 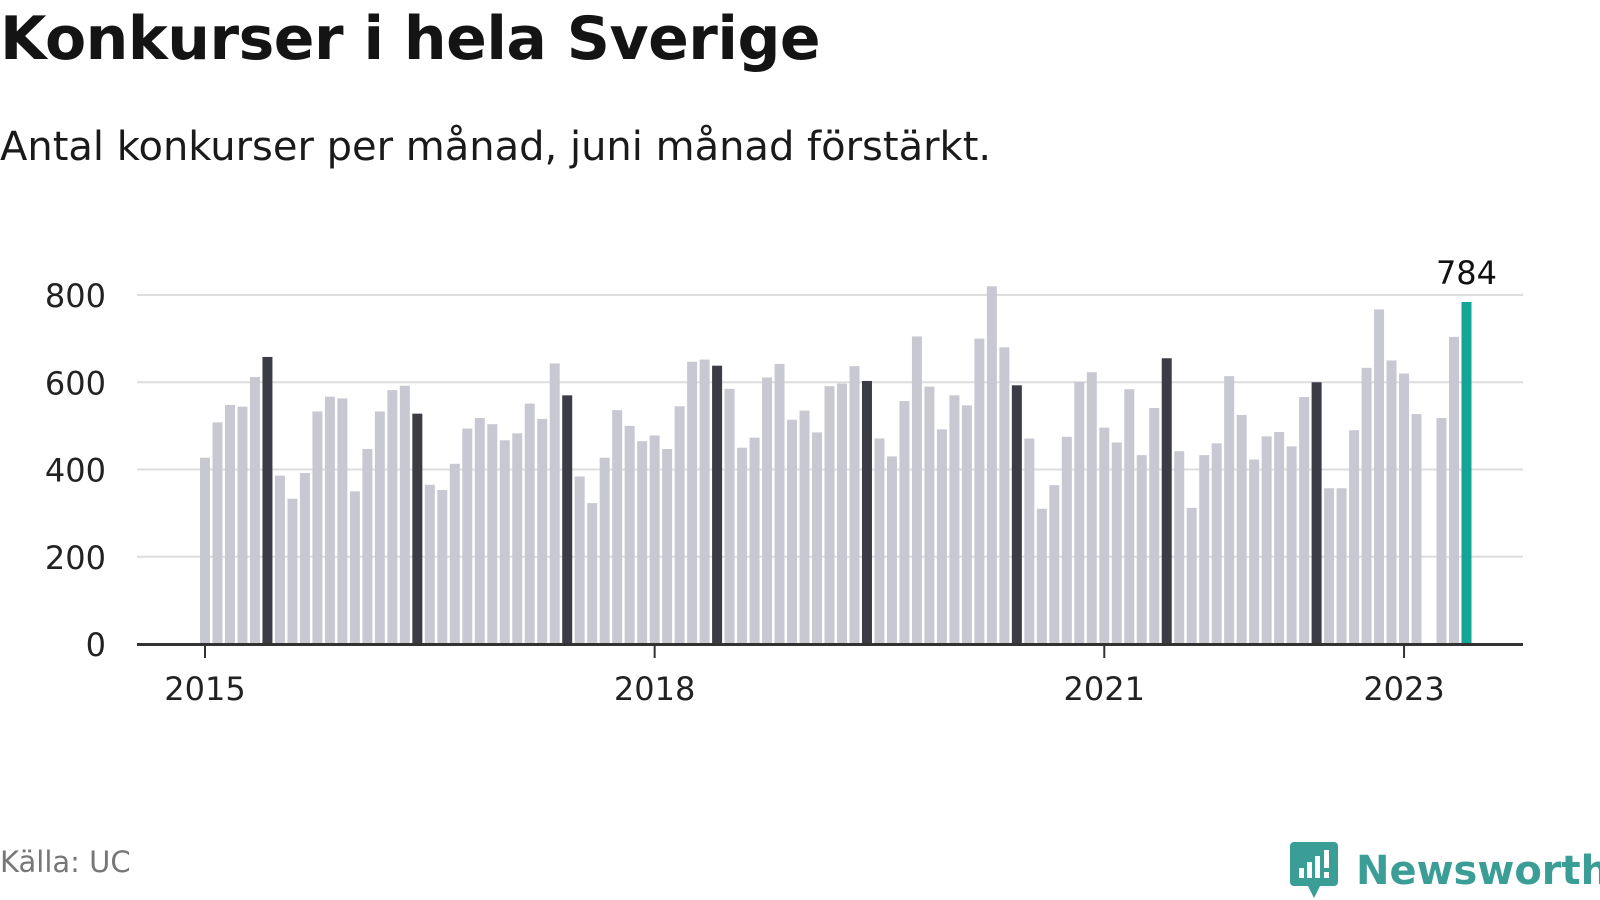 I want to click on y-tick-label: 200, so click(x=75, y=558).